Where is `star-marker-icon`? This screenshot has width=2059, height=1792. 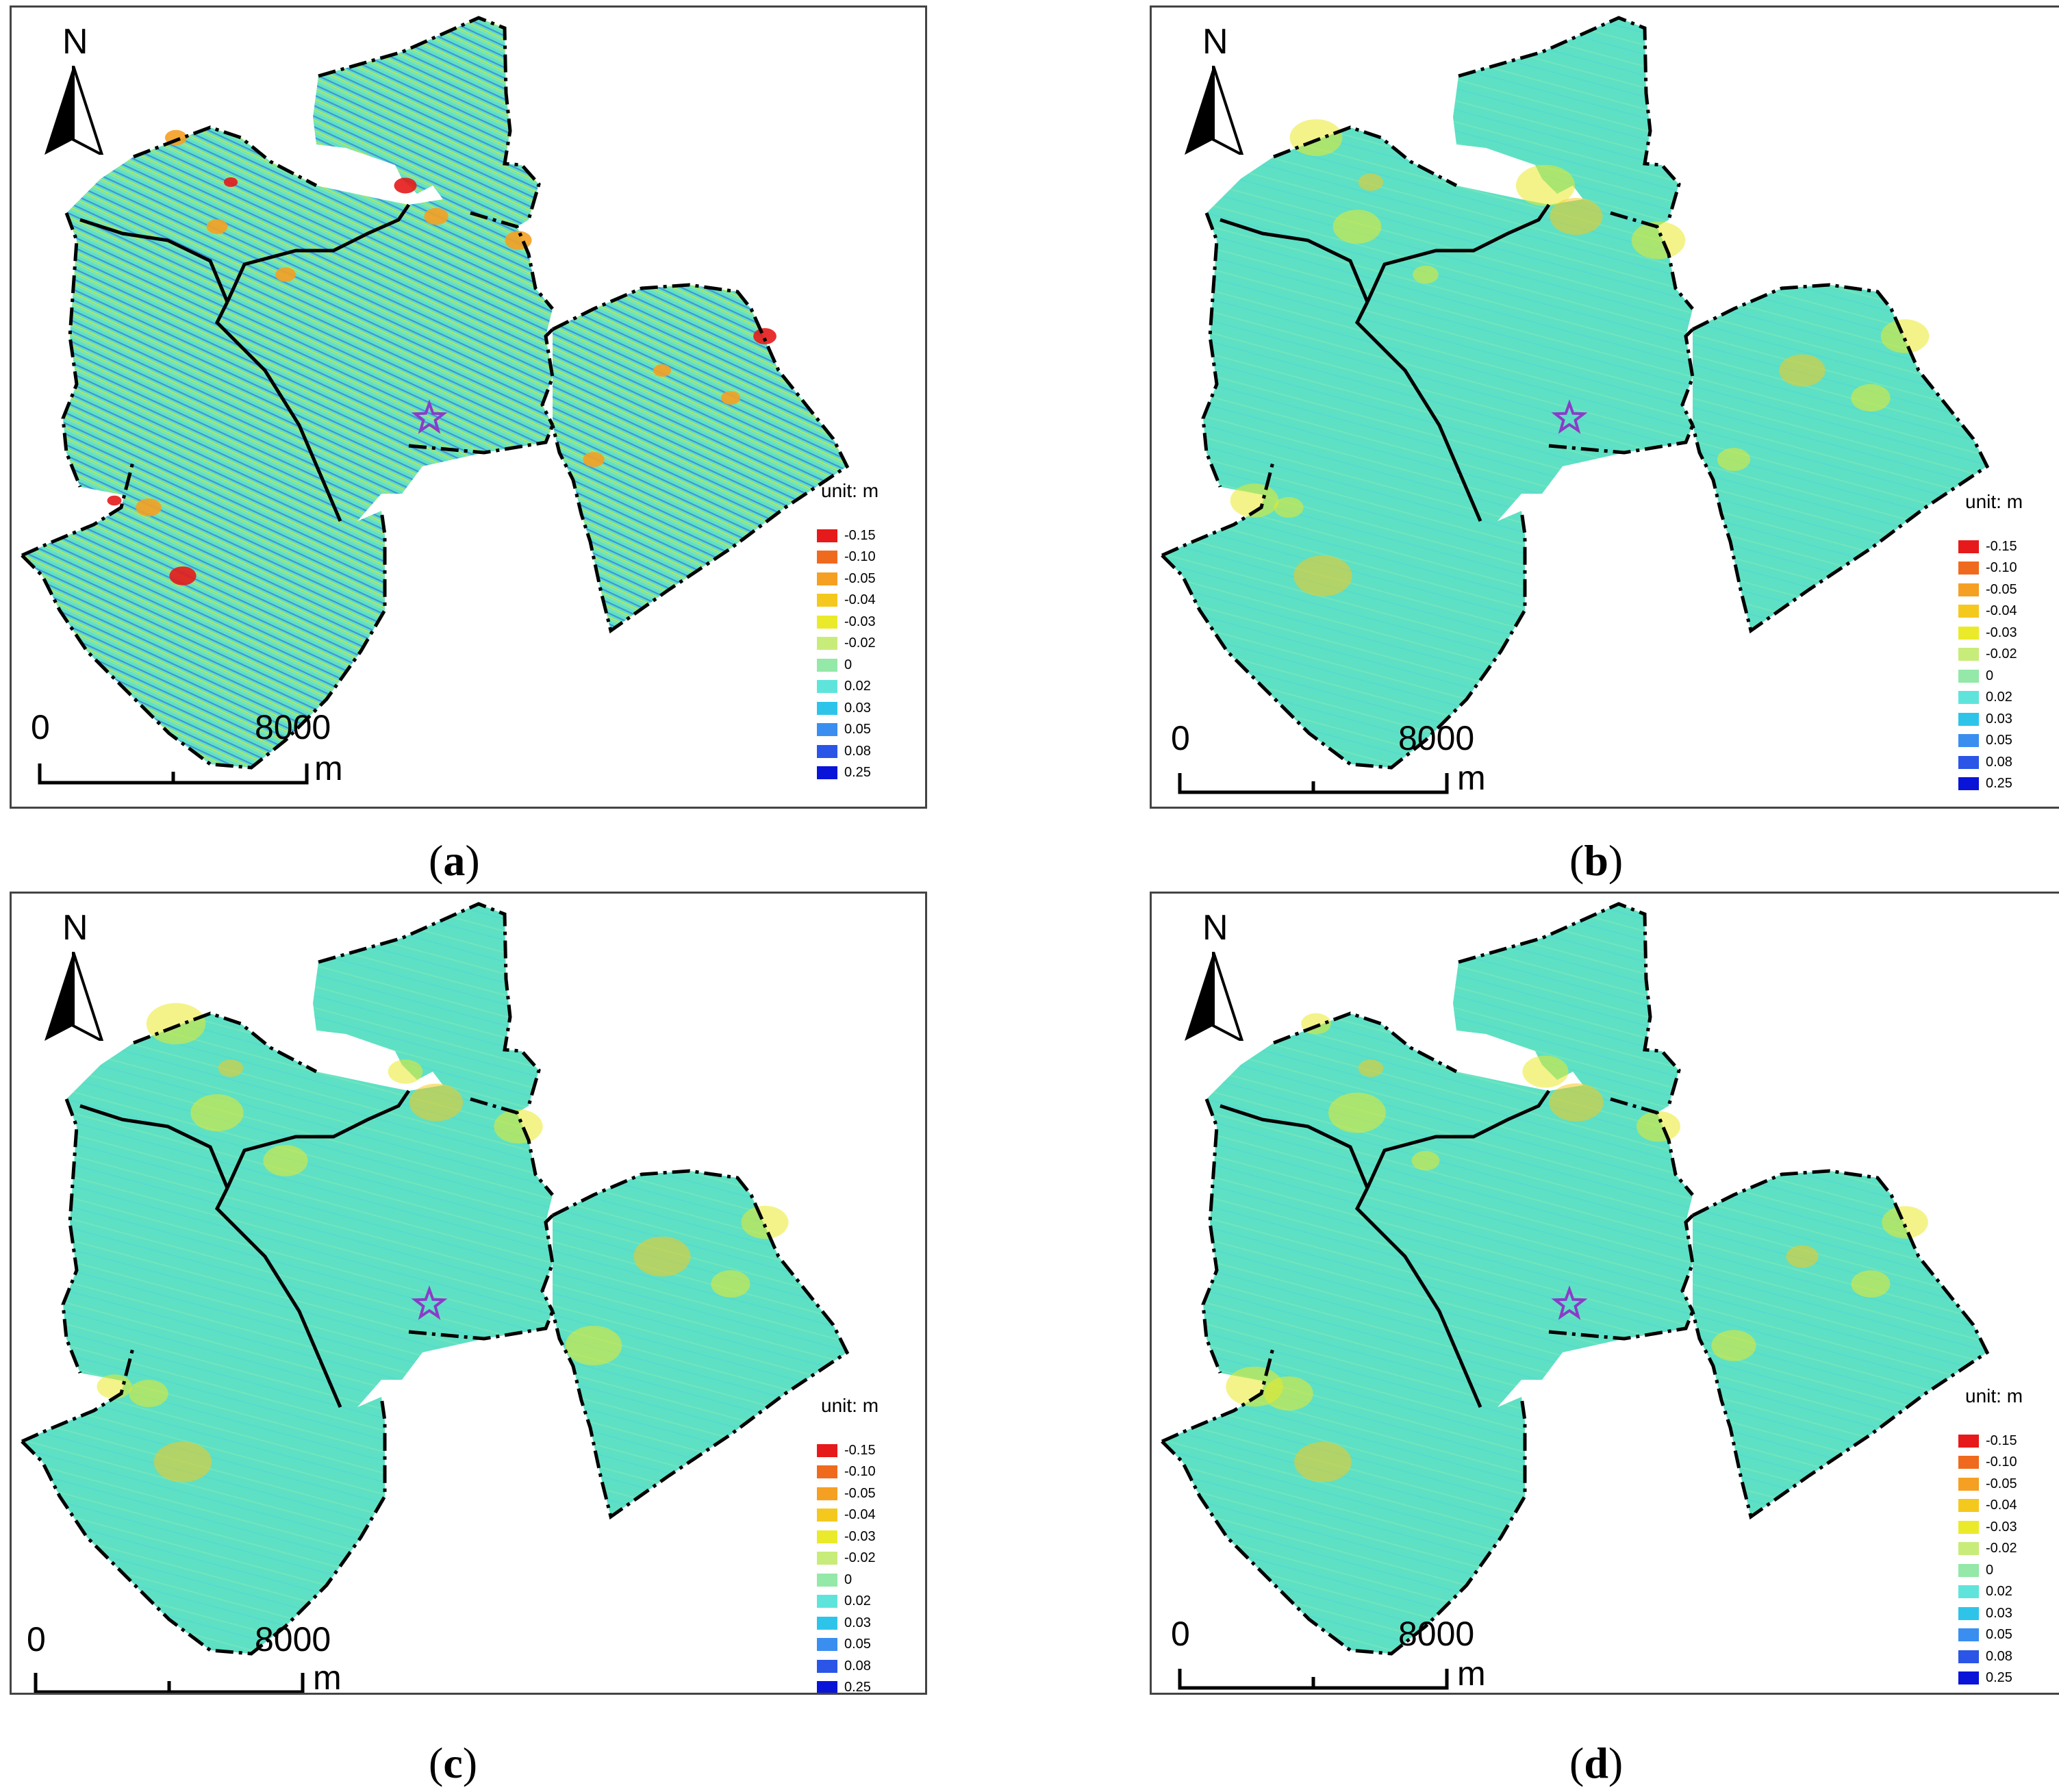 star-marker-icon is located at coordinates (429, 416).